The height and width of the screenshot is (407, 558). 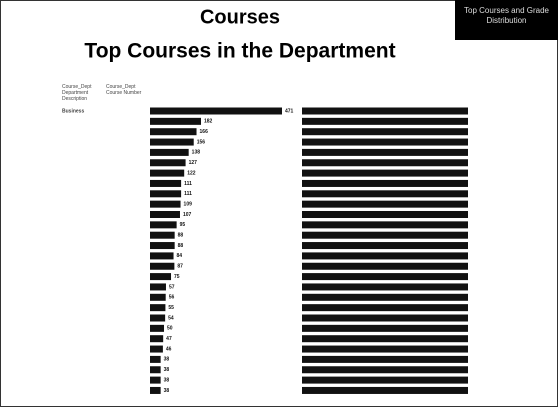 I want to click on value-label: 54, so click(x=171, y=318).